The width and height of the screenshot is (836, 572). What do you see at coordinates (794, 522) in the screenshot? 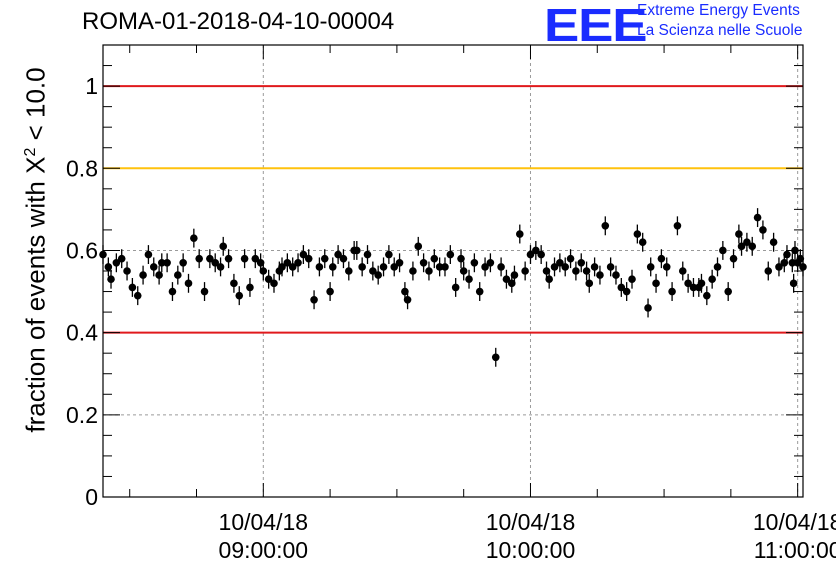
I see `x-tick-label-date: 10/04/18` at bounding box center [794, 522].